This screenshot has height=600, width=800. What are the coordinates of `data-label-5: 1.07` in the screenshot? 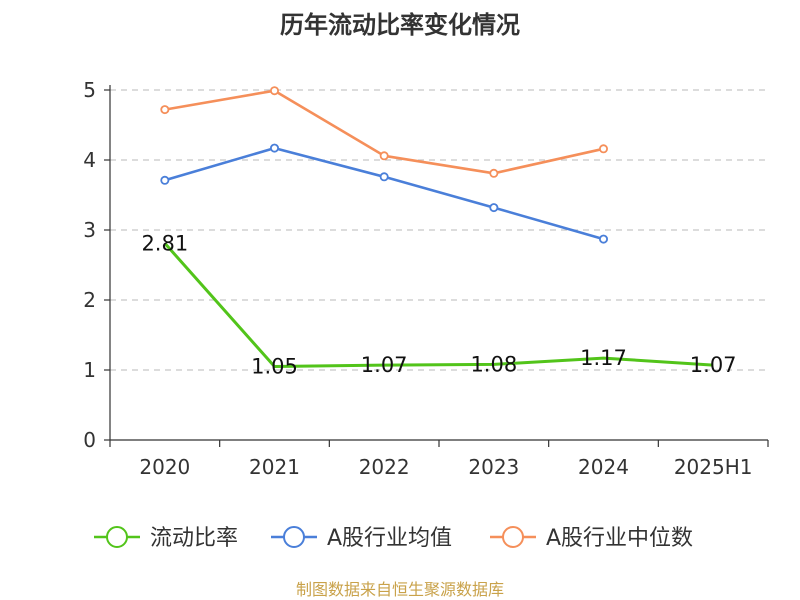 It's located at (713, 365).